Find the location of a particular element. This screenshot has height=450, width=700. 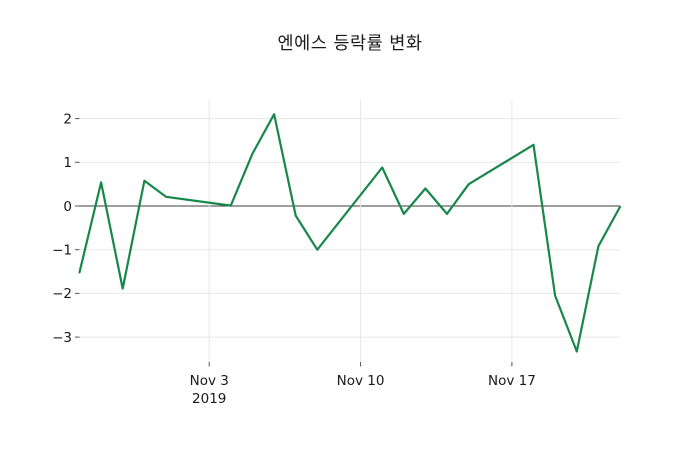

y-tick-label: −2 is located at coordinates (62, 294).